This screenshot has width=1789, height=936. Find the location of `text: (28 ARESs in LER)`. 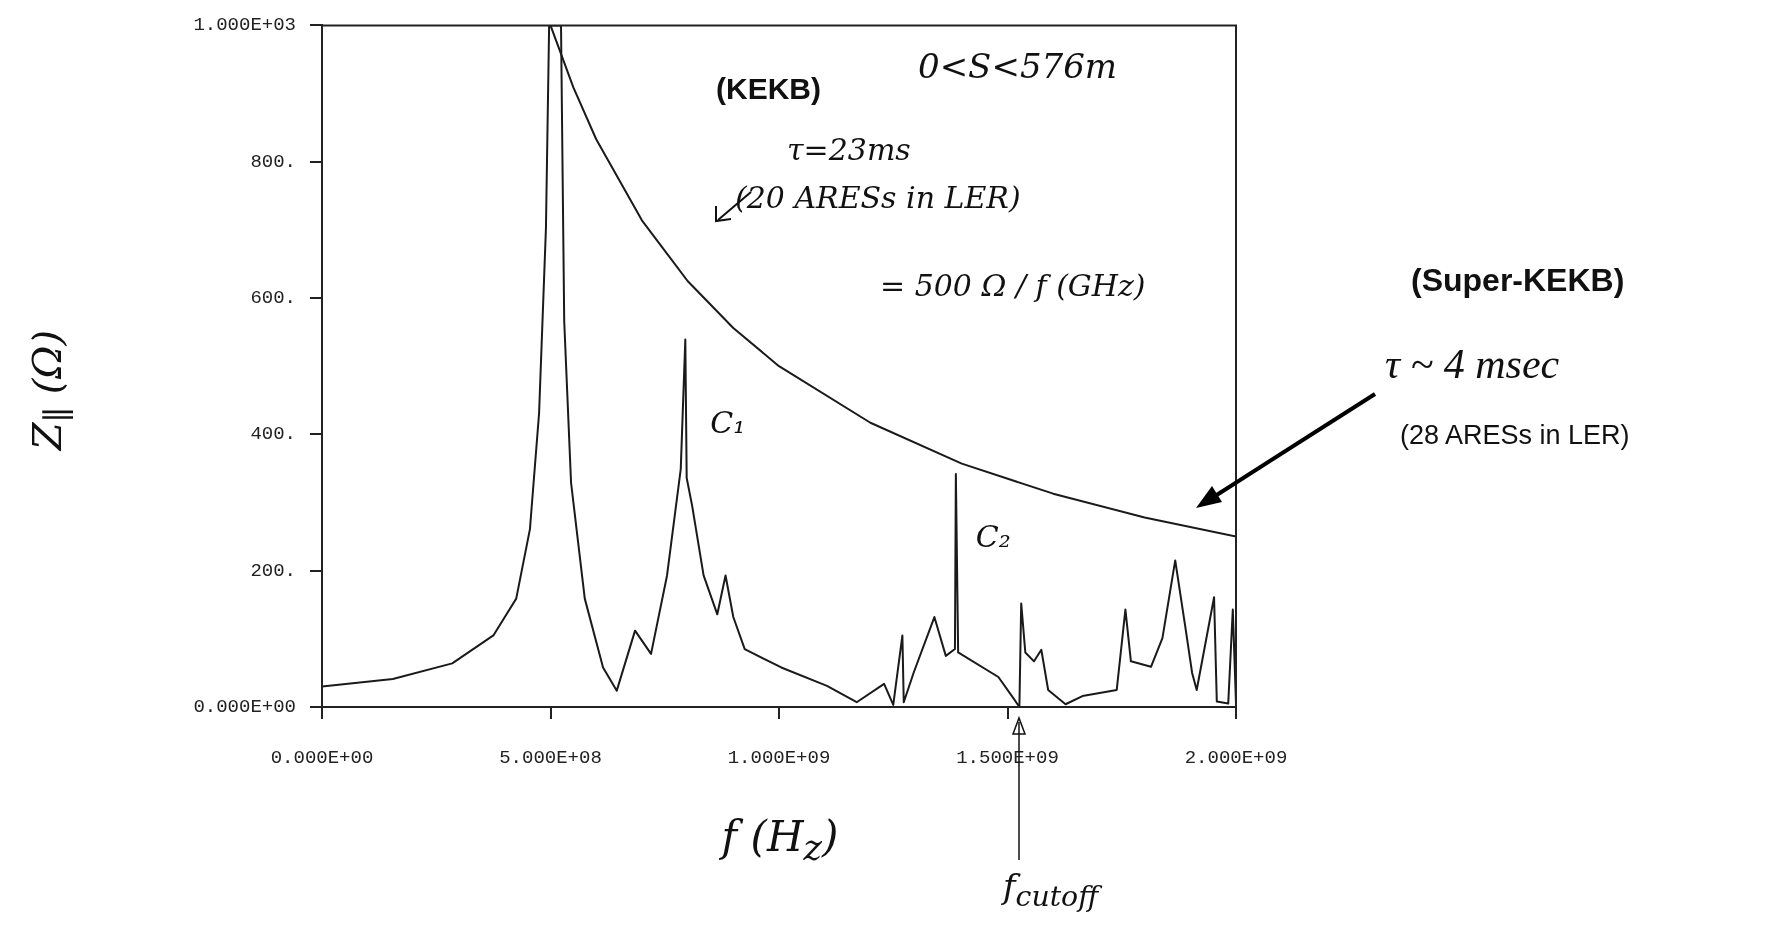

text: (28 ARESs in LER) is located at coordinates (1515, 435).